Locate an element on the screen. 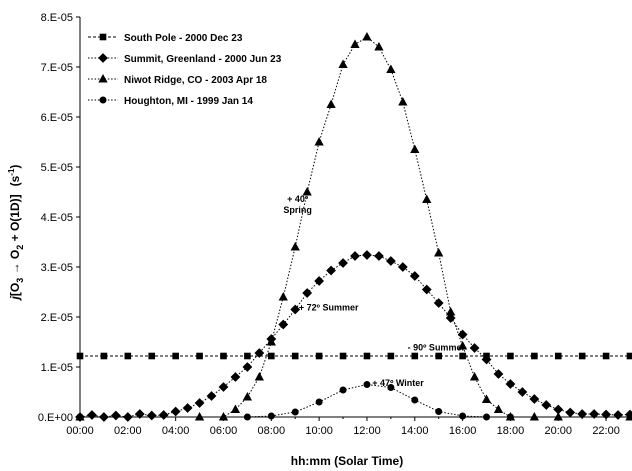  y-axis-title-sub1: 3 is located at coordinates (20, 280).